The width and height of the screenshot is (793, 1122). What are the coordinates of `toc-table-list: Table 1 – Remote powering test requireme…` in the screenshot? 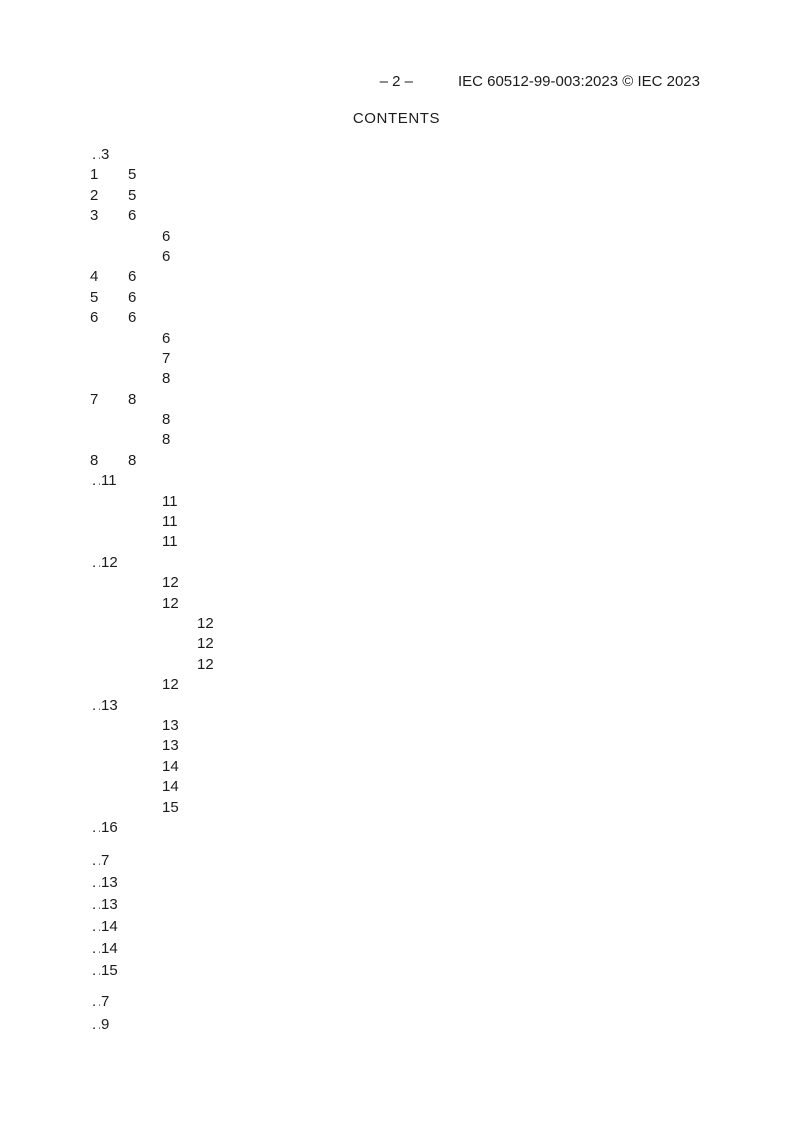 It's located at (441, 1056).